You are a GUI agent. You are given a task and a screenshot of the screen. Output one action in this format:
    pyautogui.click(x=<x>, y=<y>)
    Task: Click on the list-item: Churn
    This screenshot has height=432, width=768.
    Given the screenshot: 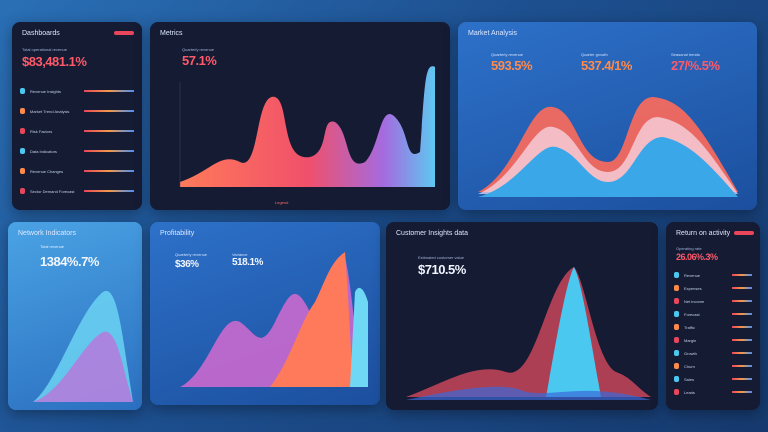 What is the action you would take?
    pyautogui.click(x=713, y=366)
    